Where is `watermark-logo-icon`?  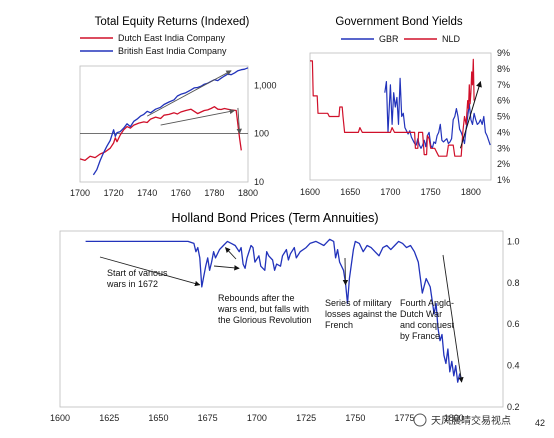 watermark-logo-icon is located at coordinates (420, 420).